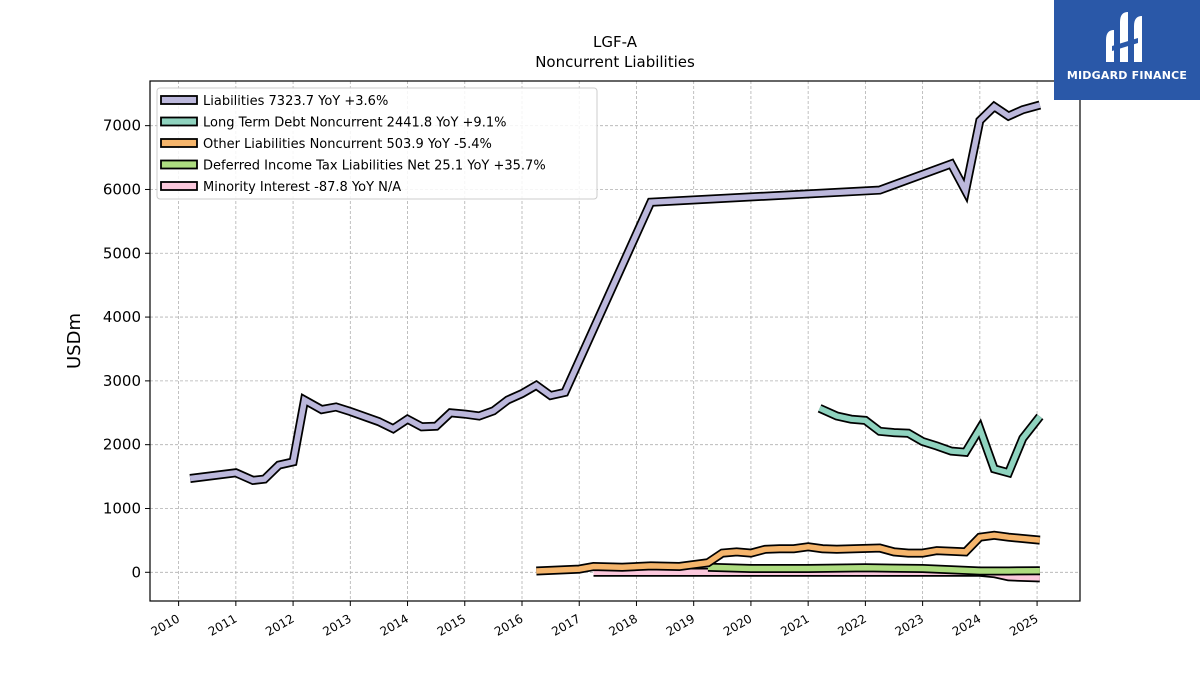 Image resolution: width=1200 pixels, height=675 pixels. What do you see at coordinates (615, 42) in the screenshot?
I see `chart-title: LGF-A` at bounding box center [615, 42].